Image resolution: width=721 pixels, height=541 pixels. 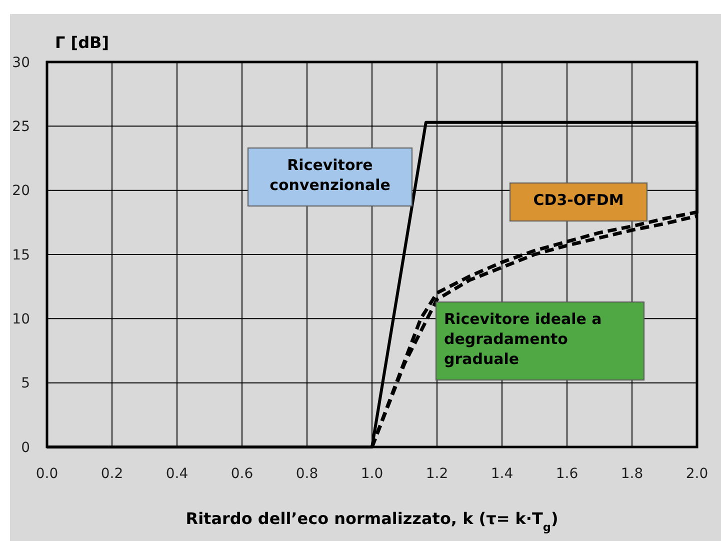 I want to click on callout-box: Ricevitore convenzionale, so click(x=330, y=177).